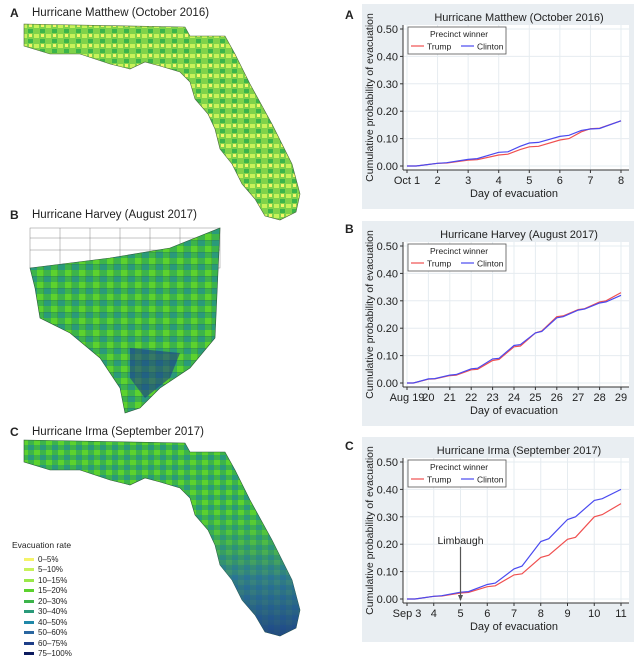 Image resolution: width=640 pixels, height=659 pixels. Describe the element at coordinates (407, 614) in the screenshot. I see `x-tick-label: Sep 3` at that location.